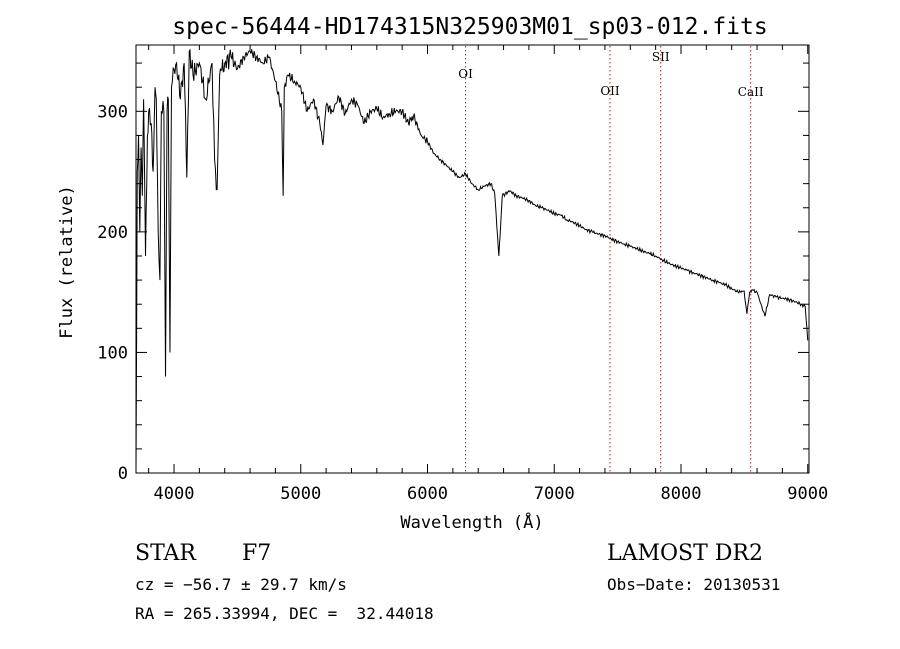  I want to click on y-tick-label: 100, so click(112, 353).